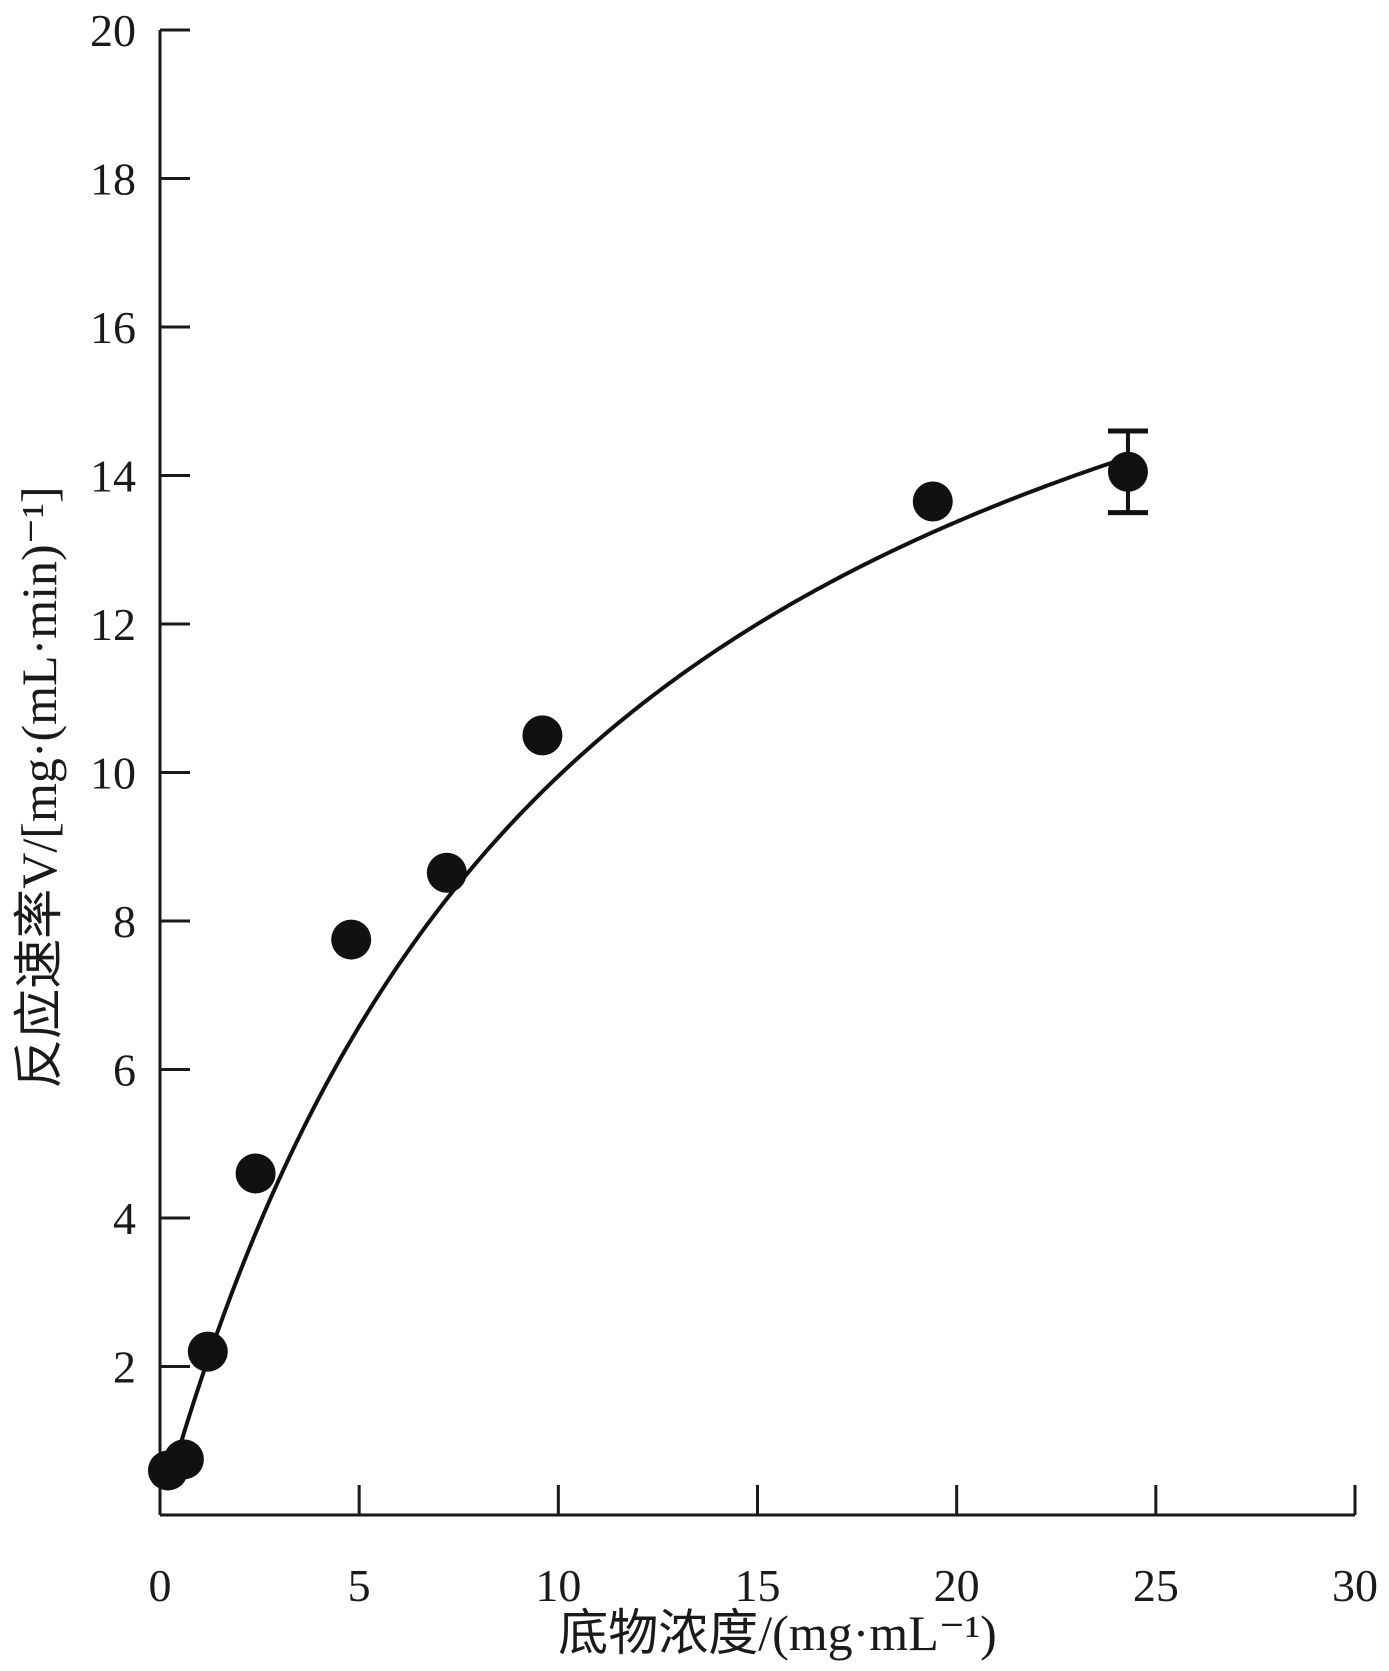 This screenshot has width=1389, height=1671. What do you see at coordinates (113, 179) in the screenshot?
I see `y-tick-label: 18` at bounding box center [113, 179].